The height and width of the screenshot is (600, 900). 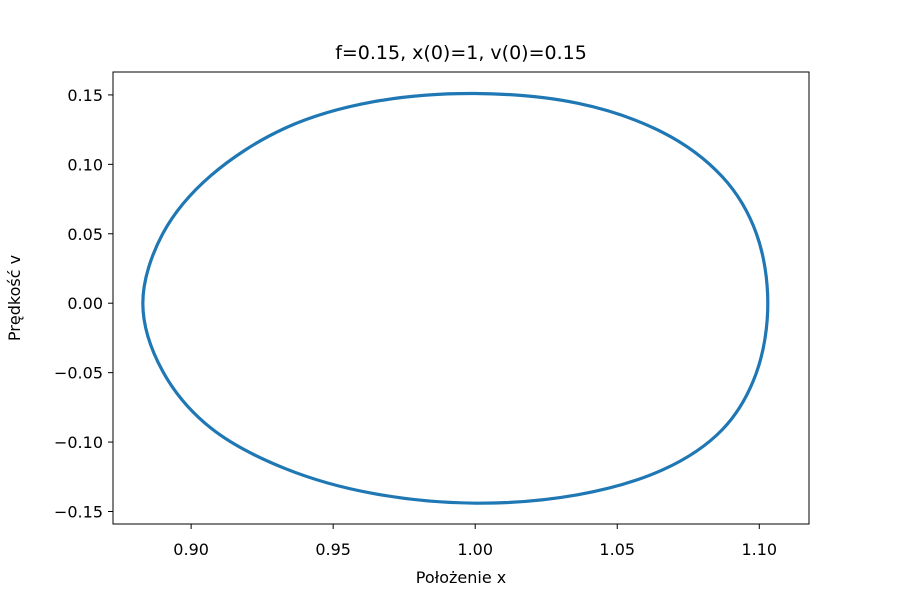 What do you see at coordinates (78, 512) in the screenshot?
I see `y-tick-label: −0.15` at bounding box center [78, 512].